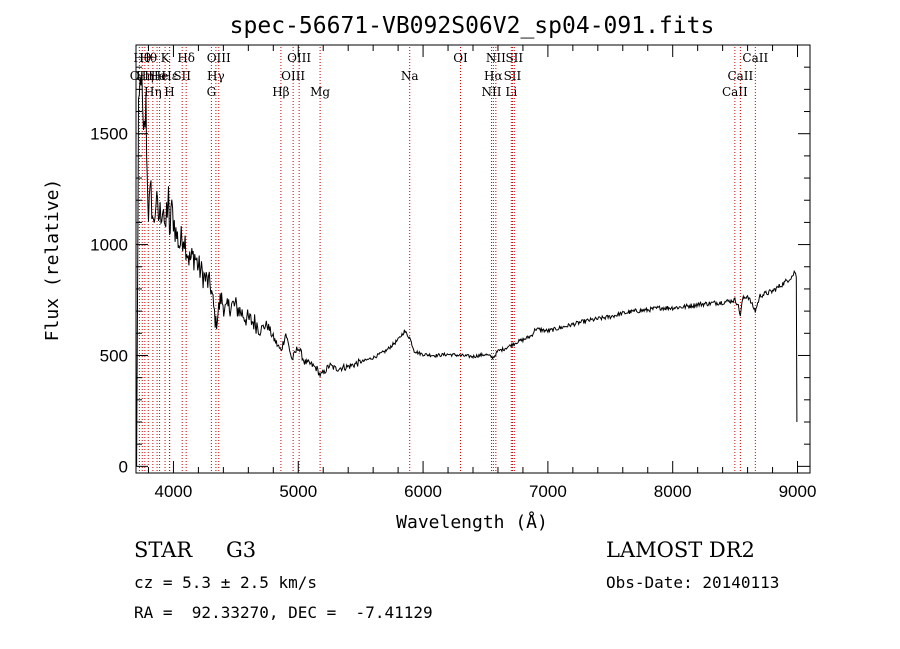  Describe the element at coordinates (293, 76) in the screenshot. I see `marker-label-16: OIII` at that location.